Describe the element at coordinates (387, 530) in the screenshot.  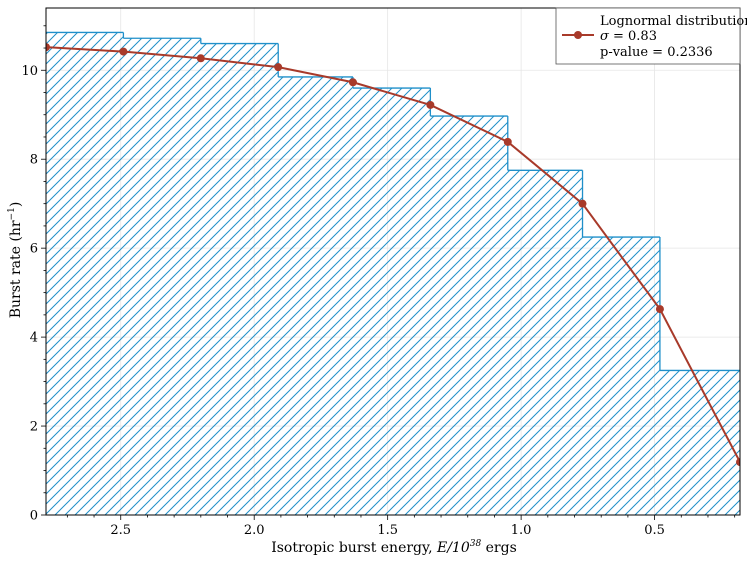
I see `x-tick-label: 1.5` at that location.